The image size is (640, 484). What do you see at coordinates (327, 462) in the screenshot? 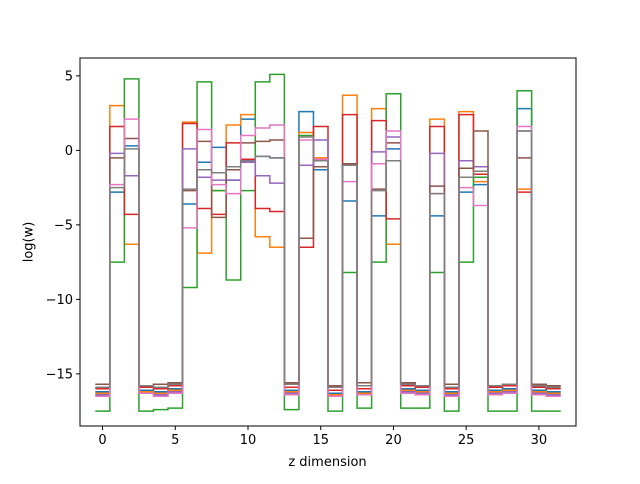
I see `x-axis-label: z dimension` at bounding box center [327, 462].